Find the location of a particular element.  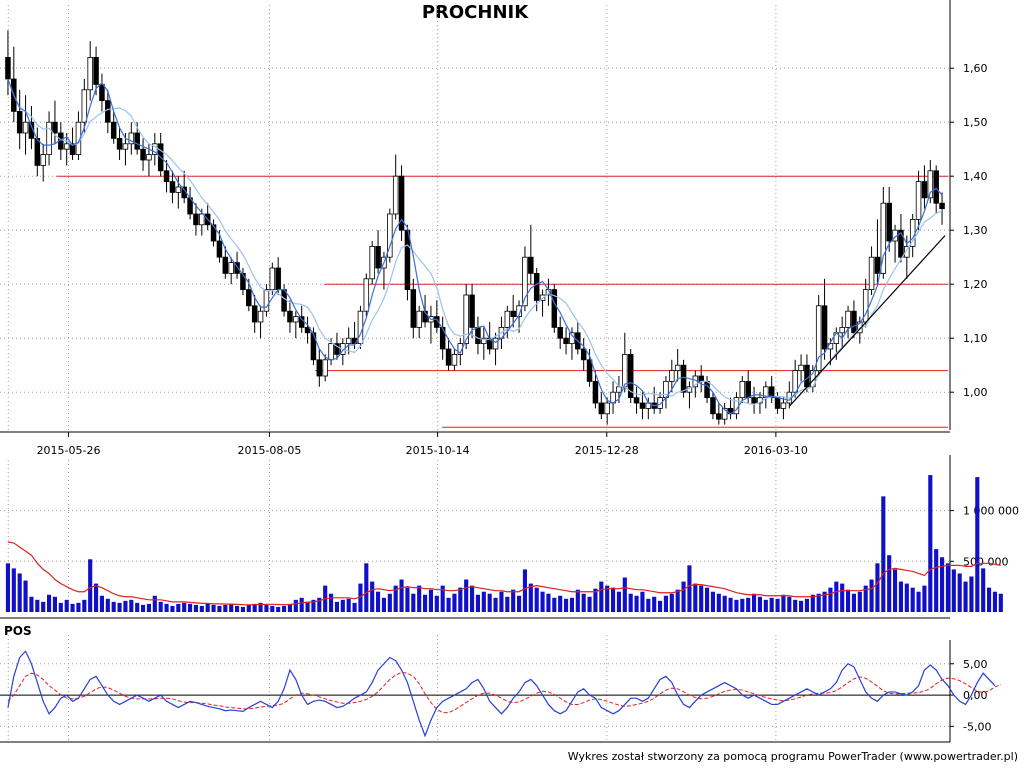

y-tick-label: 1,30 is located at coordinates (975, 230).